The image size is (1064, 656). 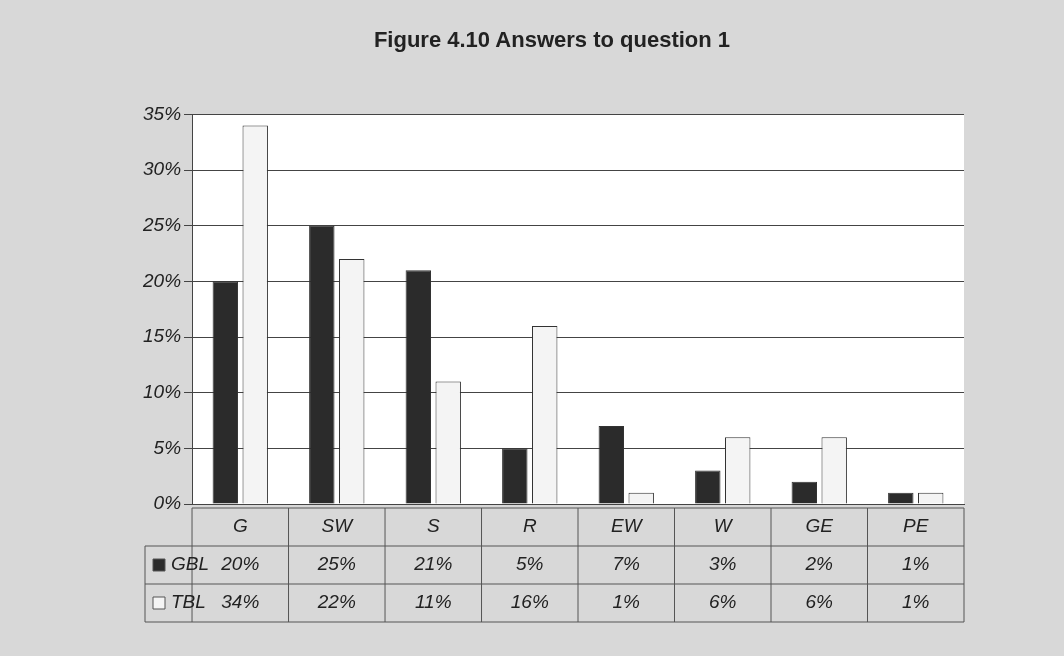 What do you see at coordinates (190, 564) in the screenshot?
I see `legend-label: GBL` at bounding box center [190, 564].